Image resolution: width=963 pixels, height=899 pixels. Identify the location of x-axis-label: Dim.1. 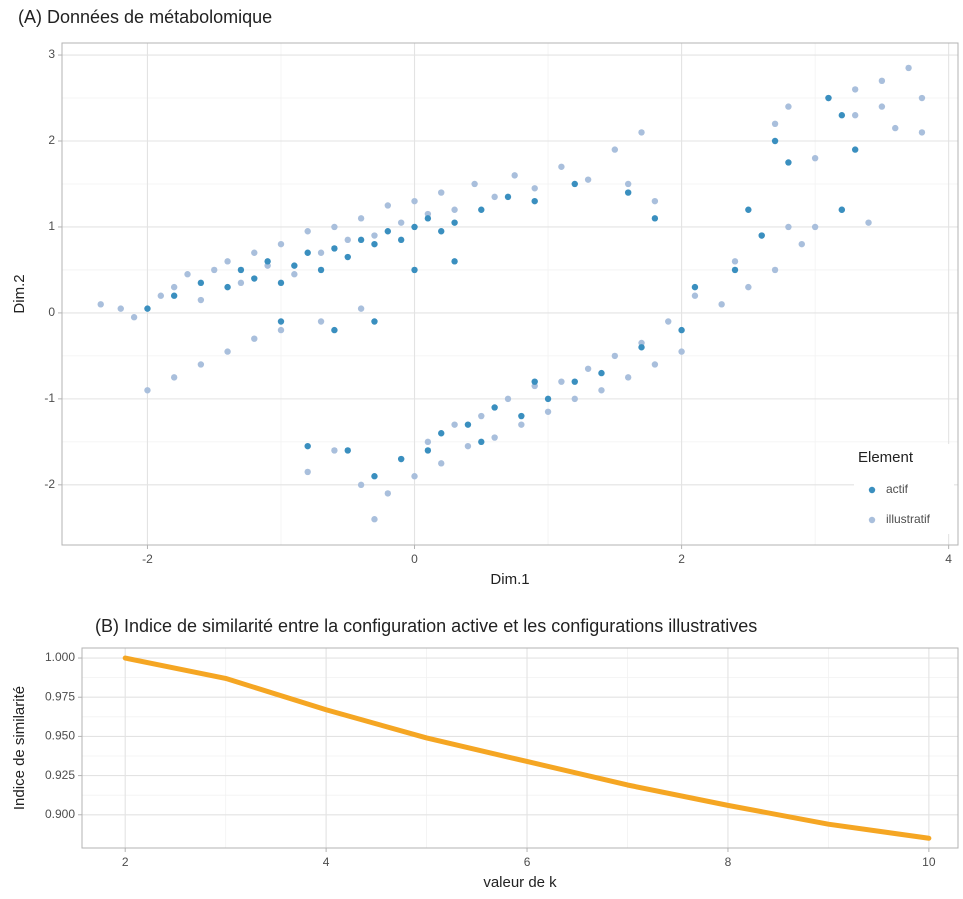
(509, 579).